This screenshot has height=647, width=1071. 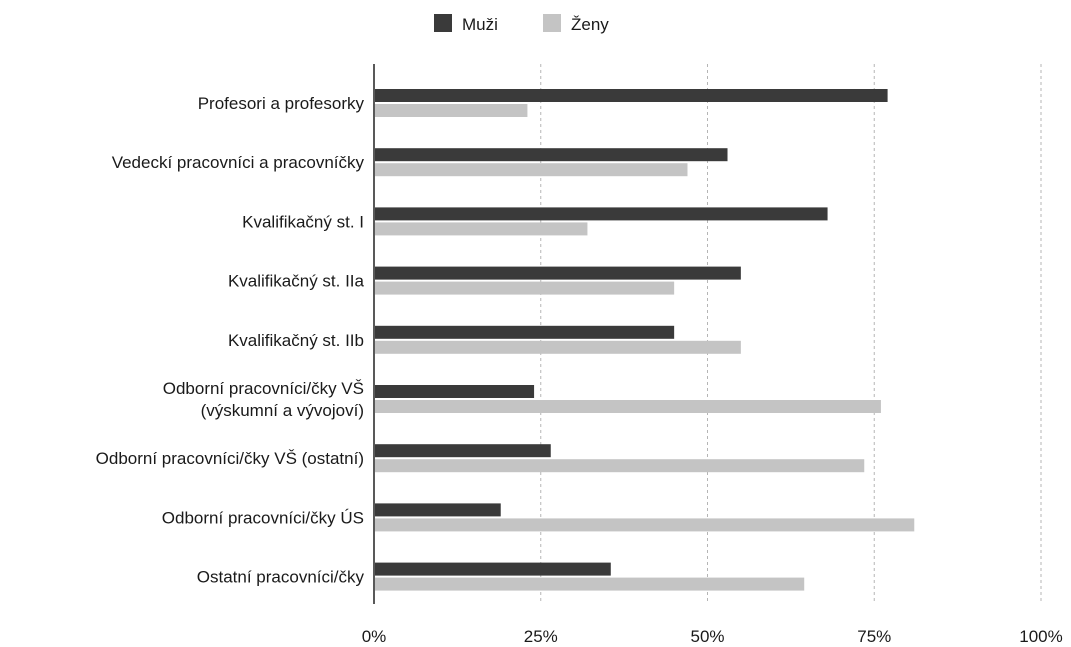 What do you see at coordinates (707, 636) in the screenshot?
I see `x-tick-label: 50%` at bounding box center [707, 636].